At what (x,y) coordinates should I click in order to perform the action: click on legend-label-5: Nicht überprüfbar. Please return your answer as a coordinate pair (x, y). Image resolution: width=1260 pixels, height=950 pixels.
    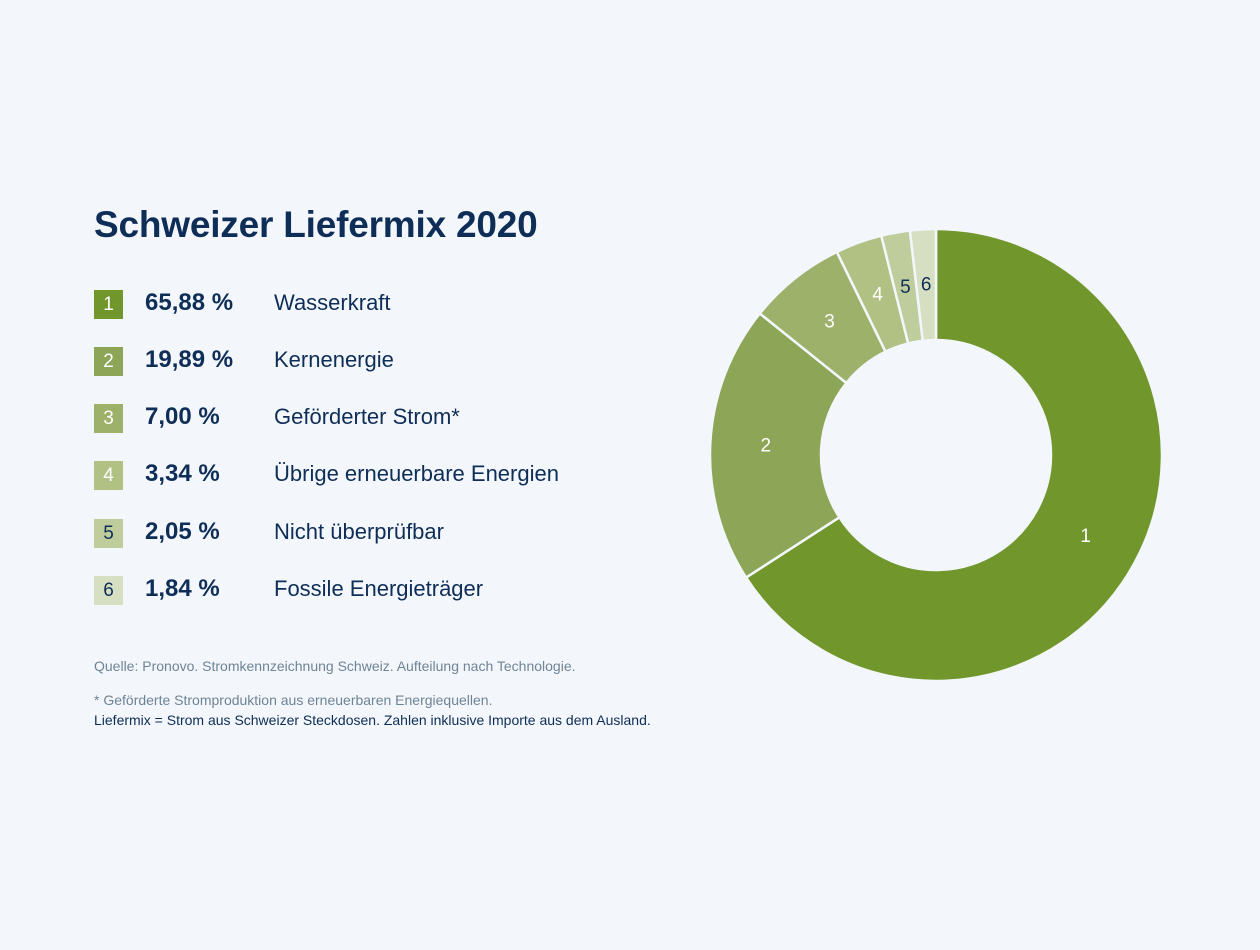
    Looking at the image, I should click on (359, 531).